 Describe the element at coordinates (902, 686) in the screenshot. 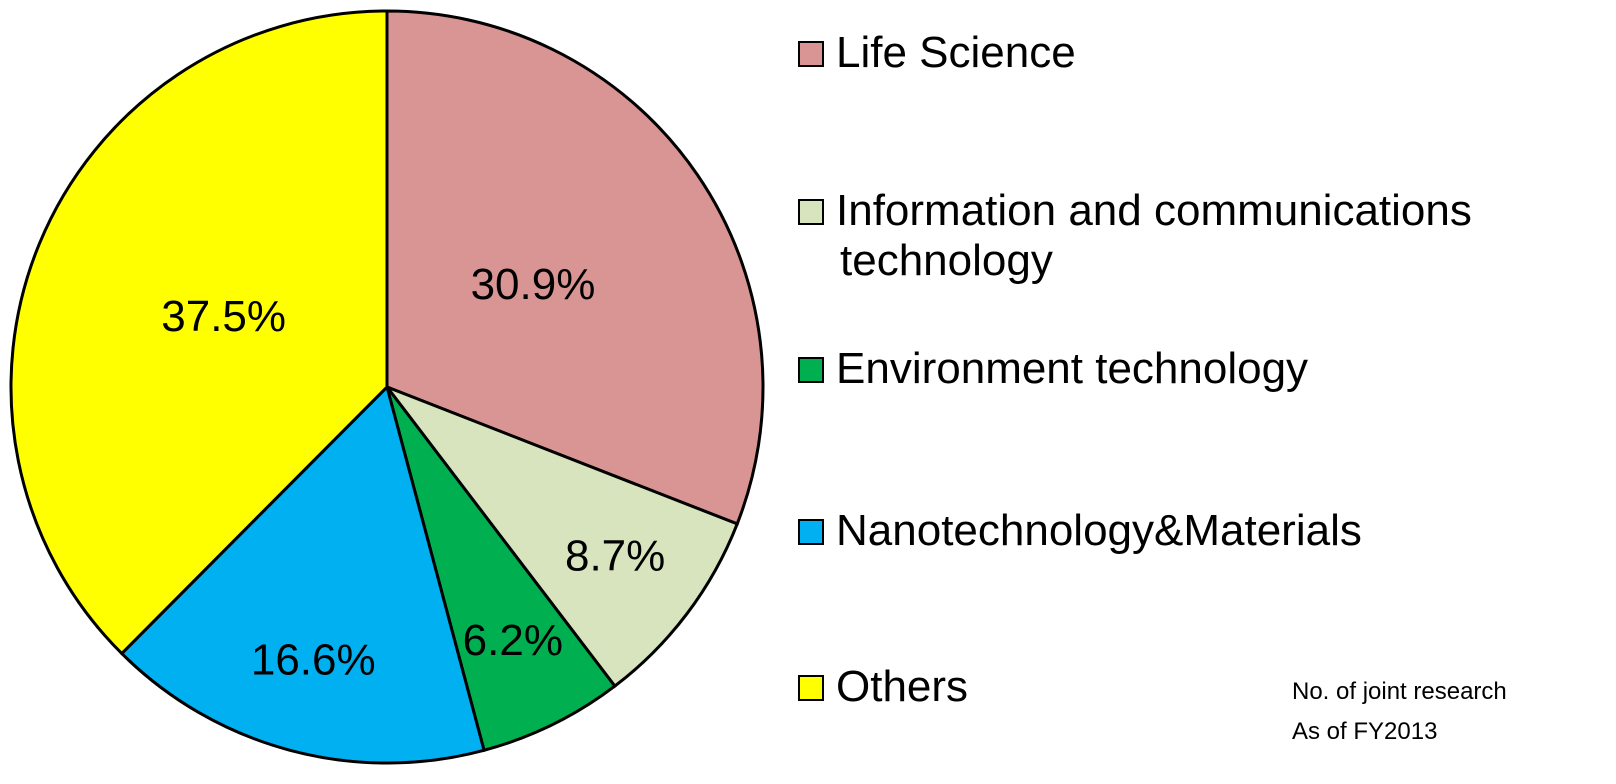

I see `legend-label: Others` at that location.